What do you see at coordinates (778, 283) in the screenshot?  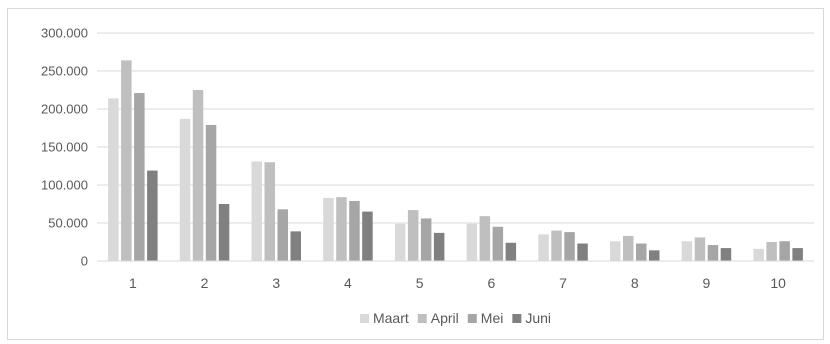 I see `x-tick-label: 10` at bounding box center [778, 283].